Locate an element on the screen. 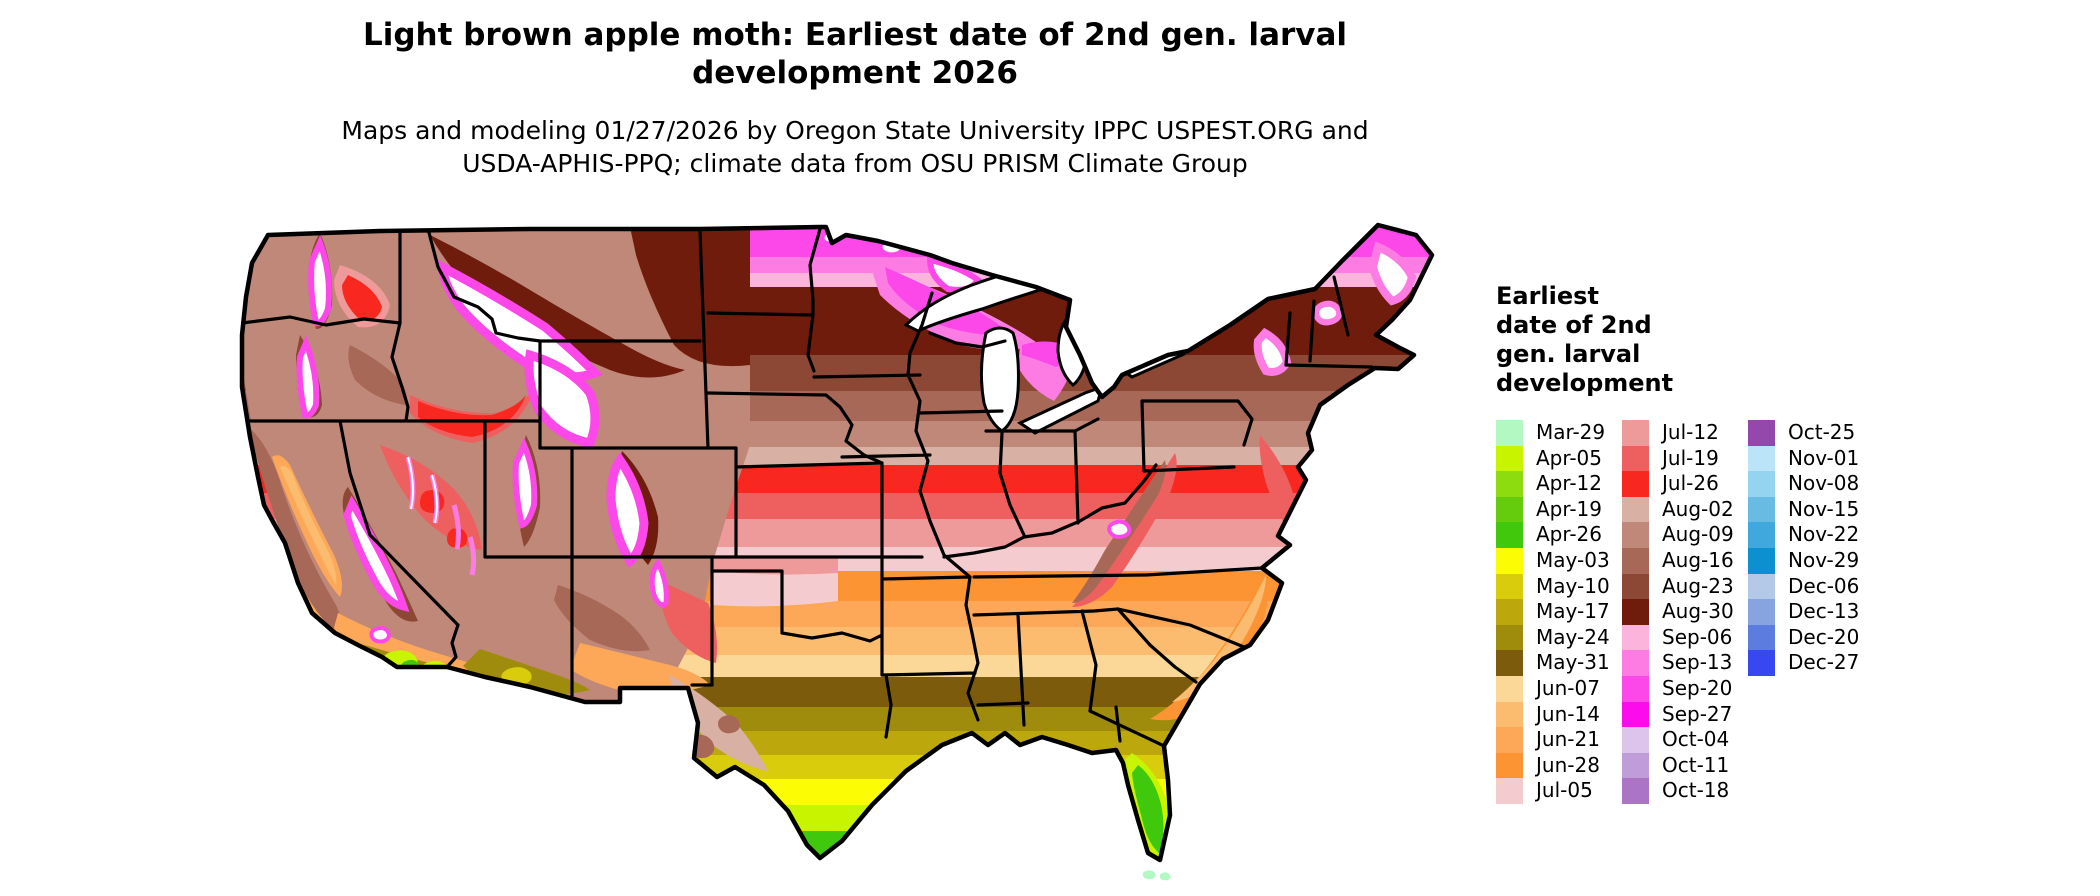  snow-wa-cascades is located at coordinates (320, 281).